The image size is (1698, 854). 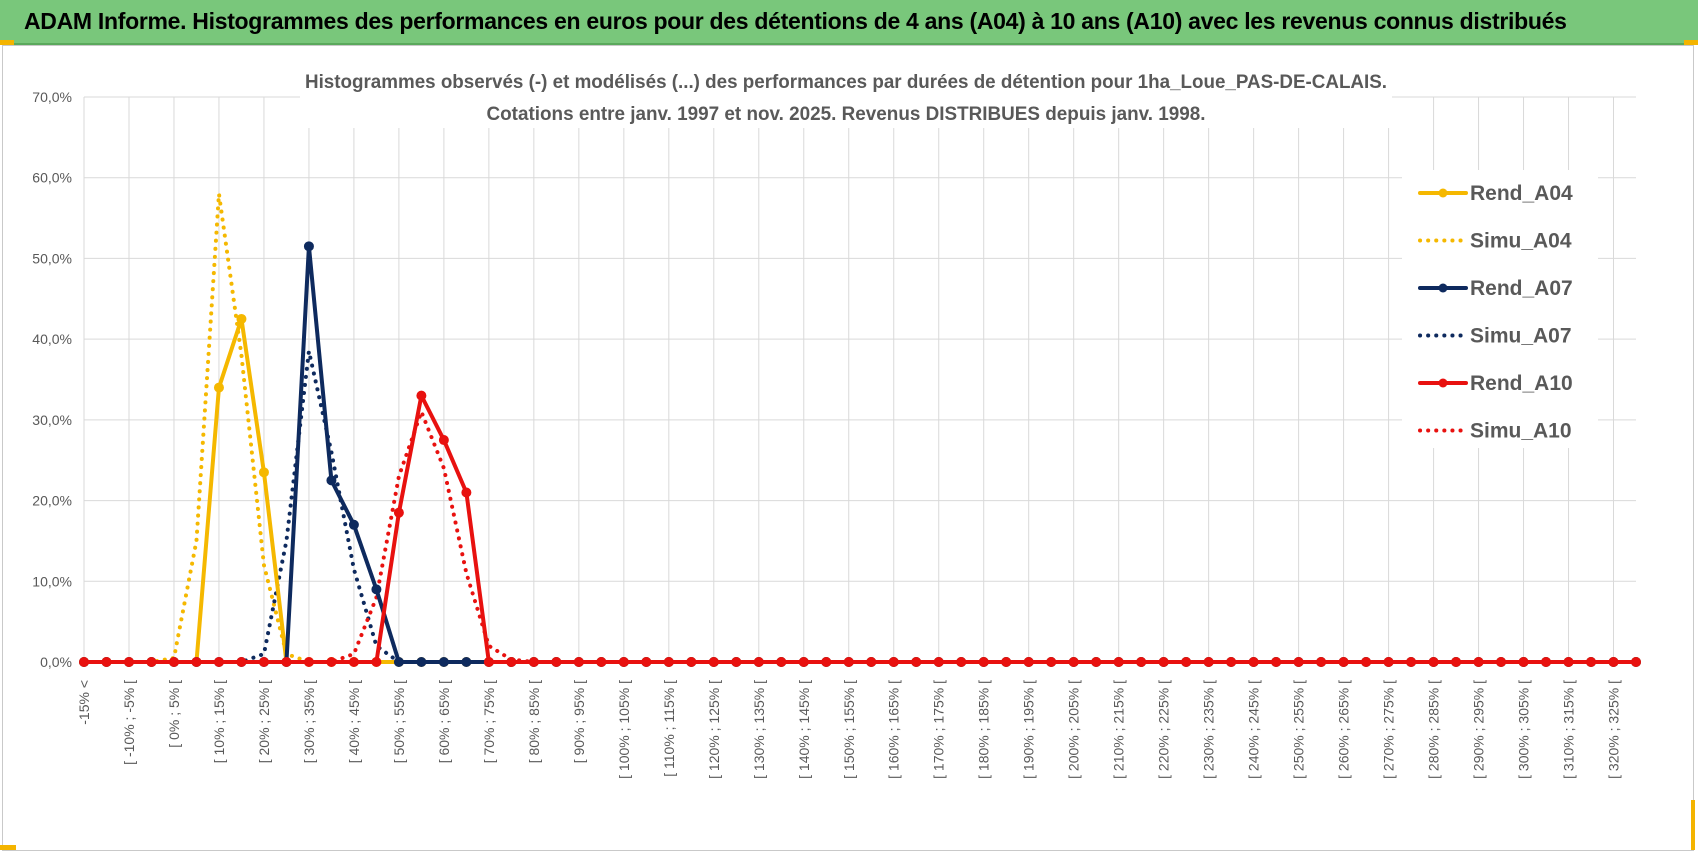 What do you see at coordinates (534, 721) in the screenshot?
I see `x-tick-label: [ 80% ; 85% [` at bounding box center [534, 721].